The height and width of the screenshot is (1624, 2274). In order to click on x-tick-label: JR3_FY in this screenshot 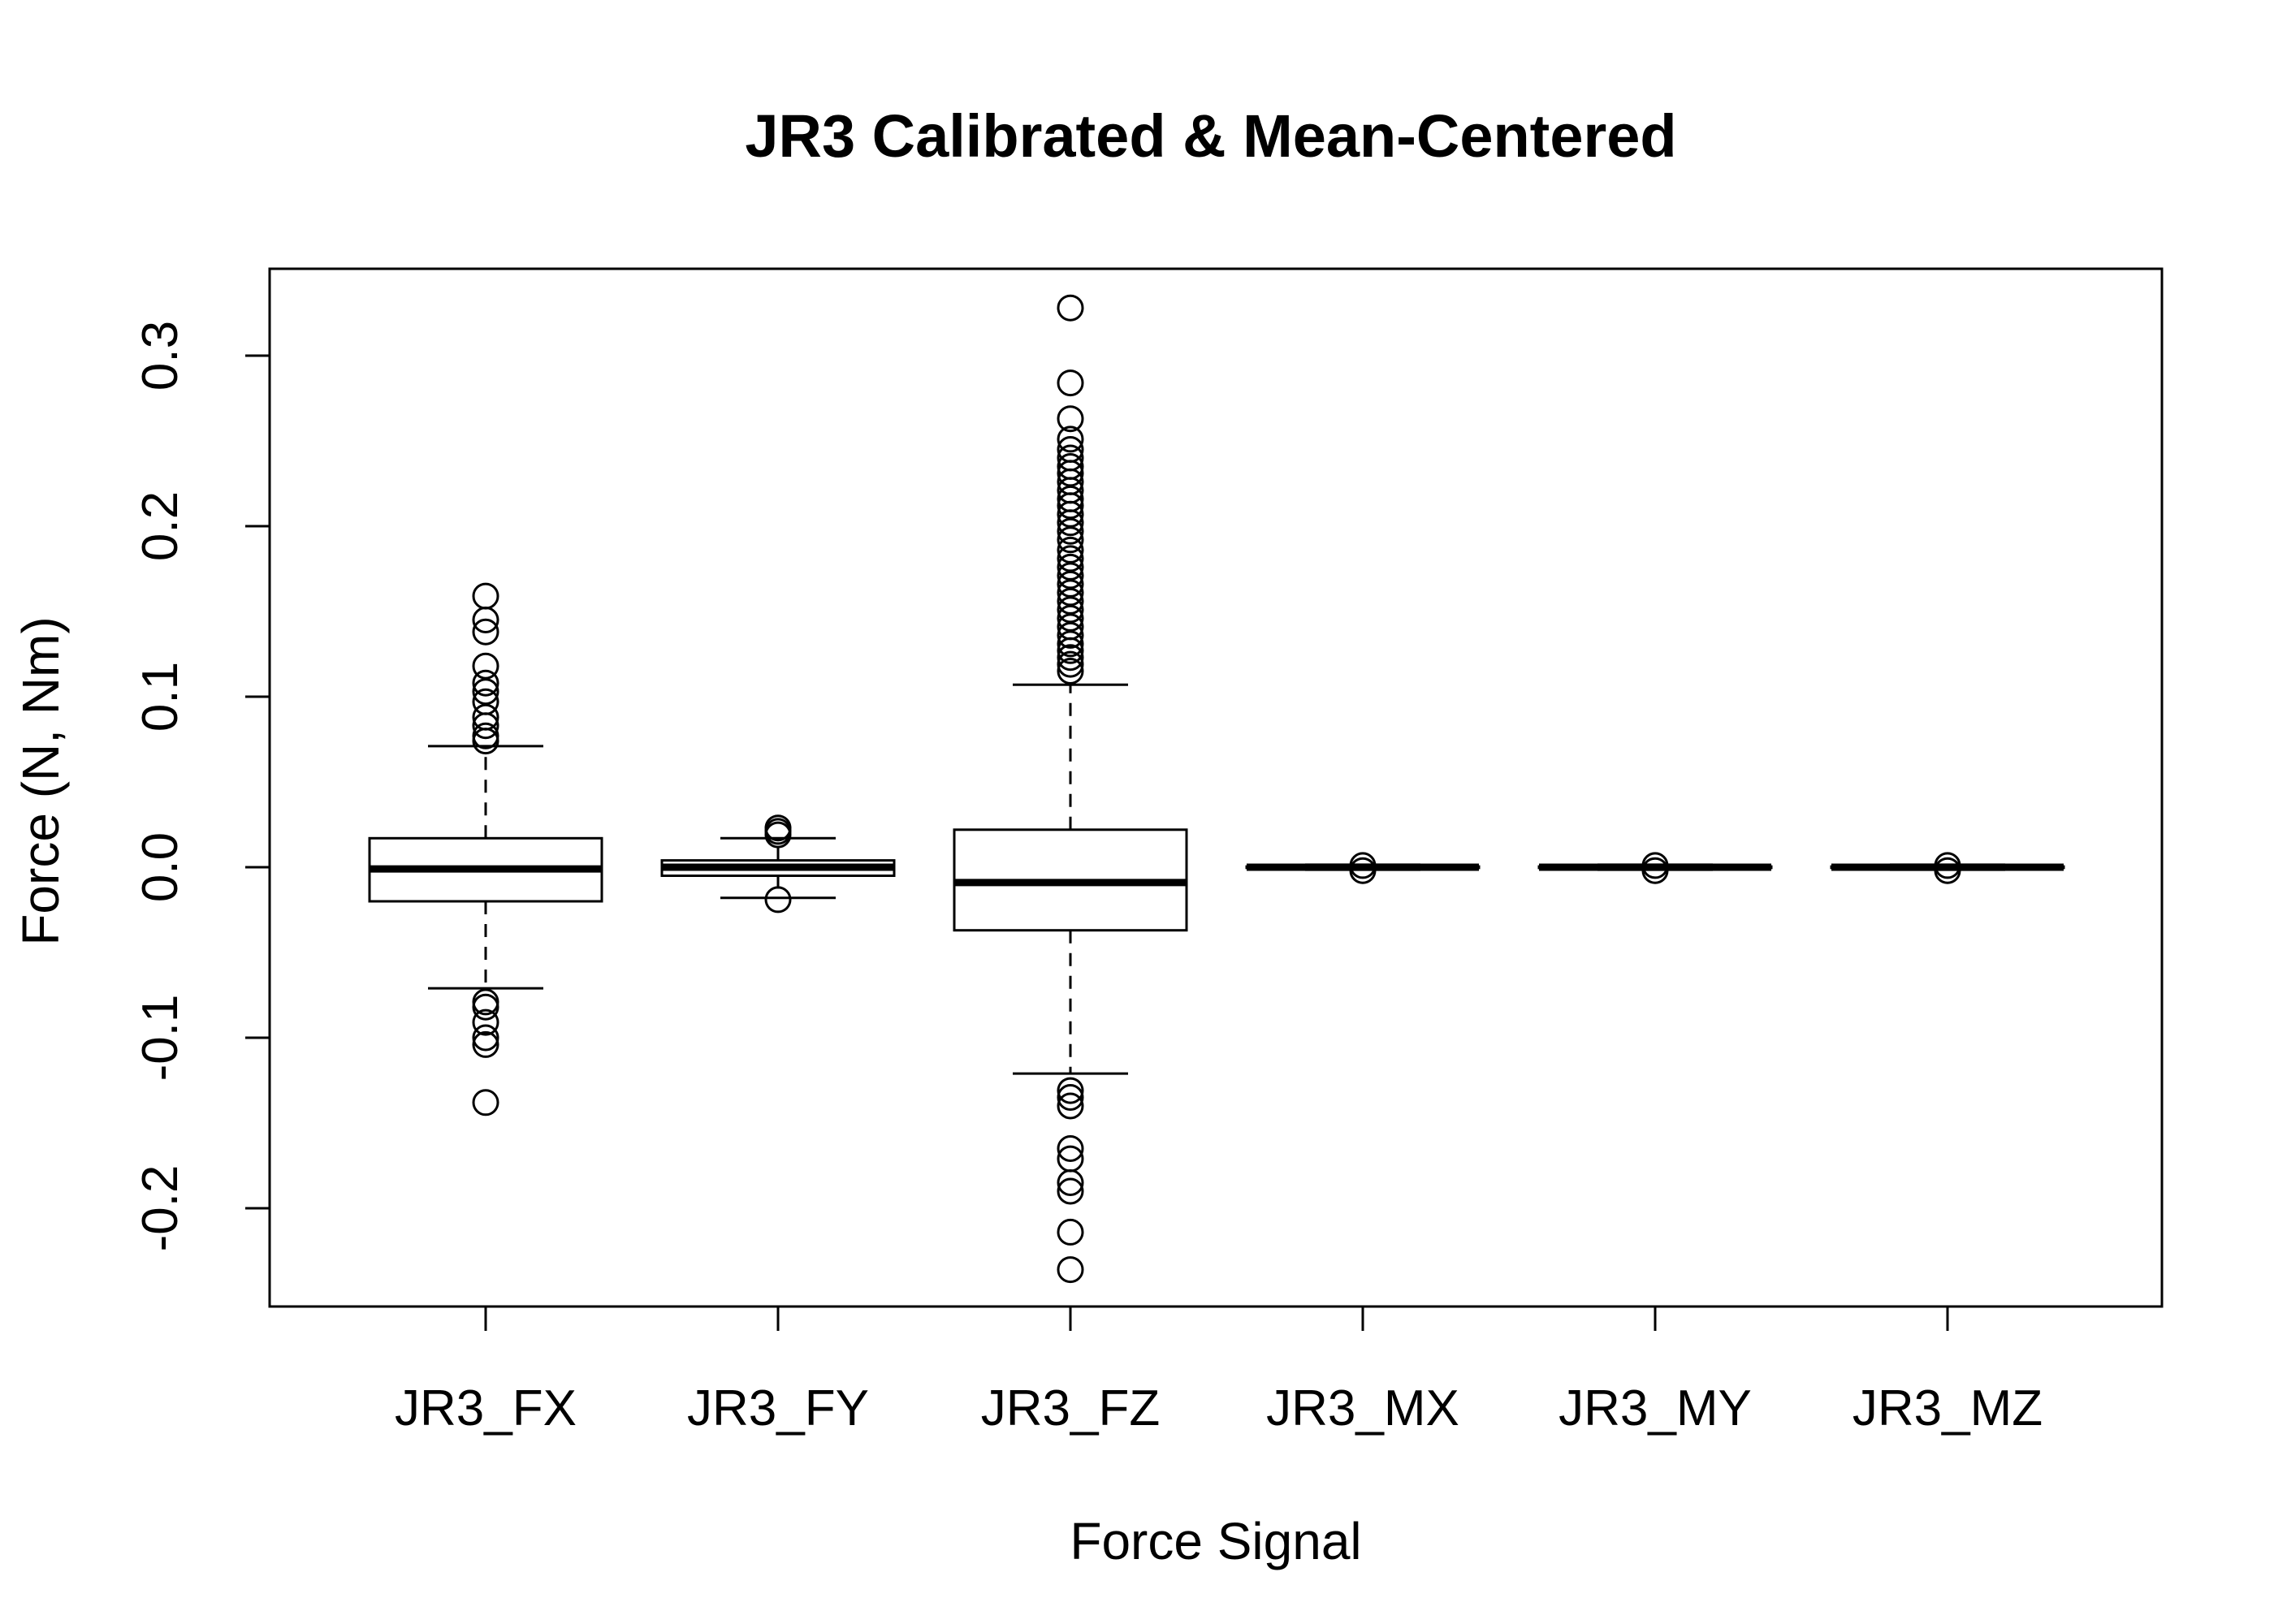, I will do `click(778, 1408)`.